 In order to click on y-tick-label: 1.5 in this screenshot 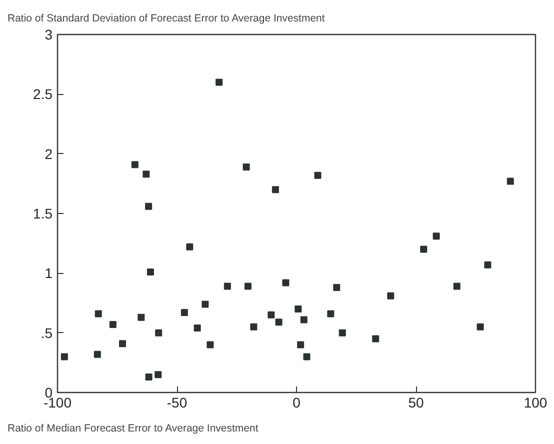, I will do `click(43, 214)`.